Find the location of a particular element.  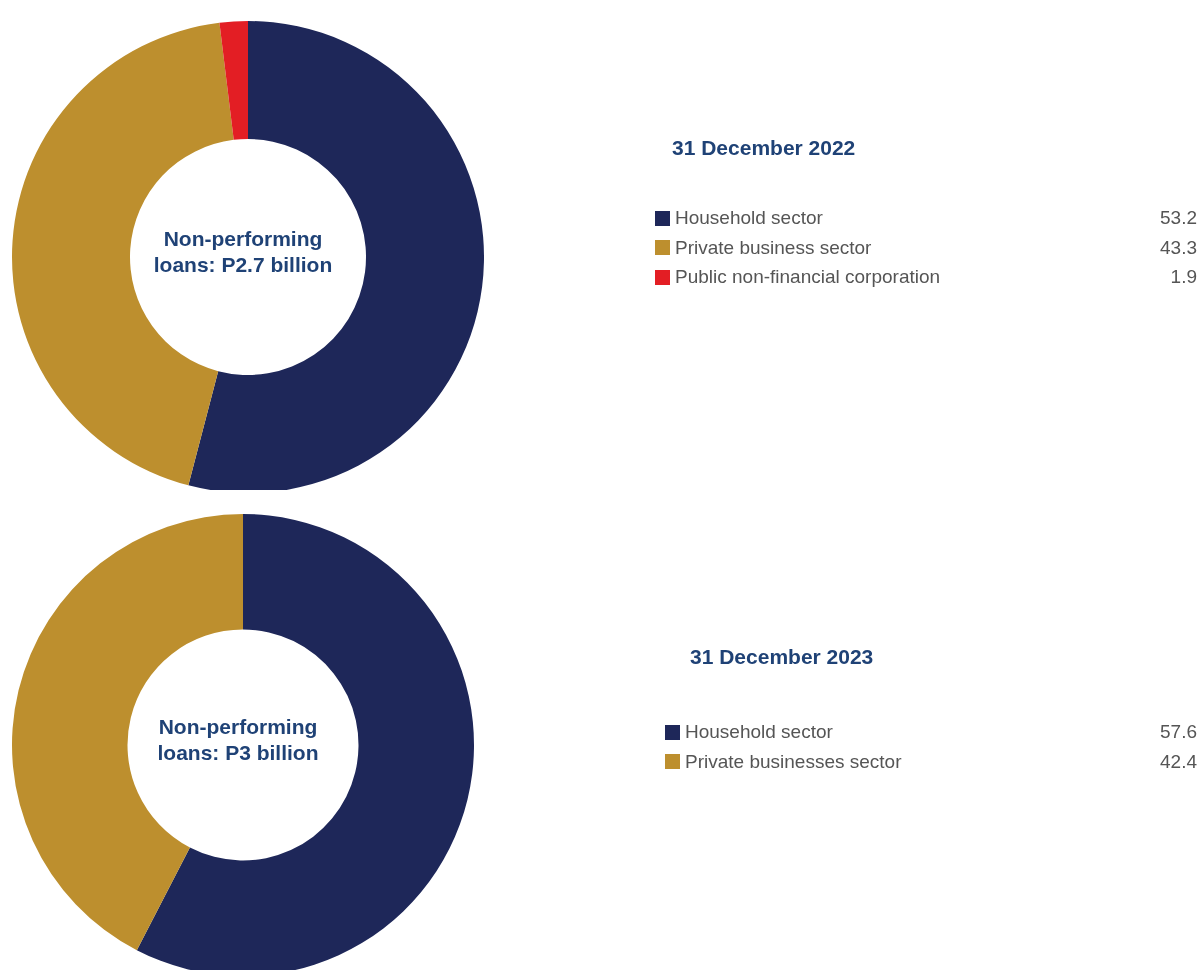

text: 31 December 2022 is located at coordinates (764, 148).